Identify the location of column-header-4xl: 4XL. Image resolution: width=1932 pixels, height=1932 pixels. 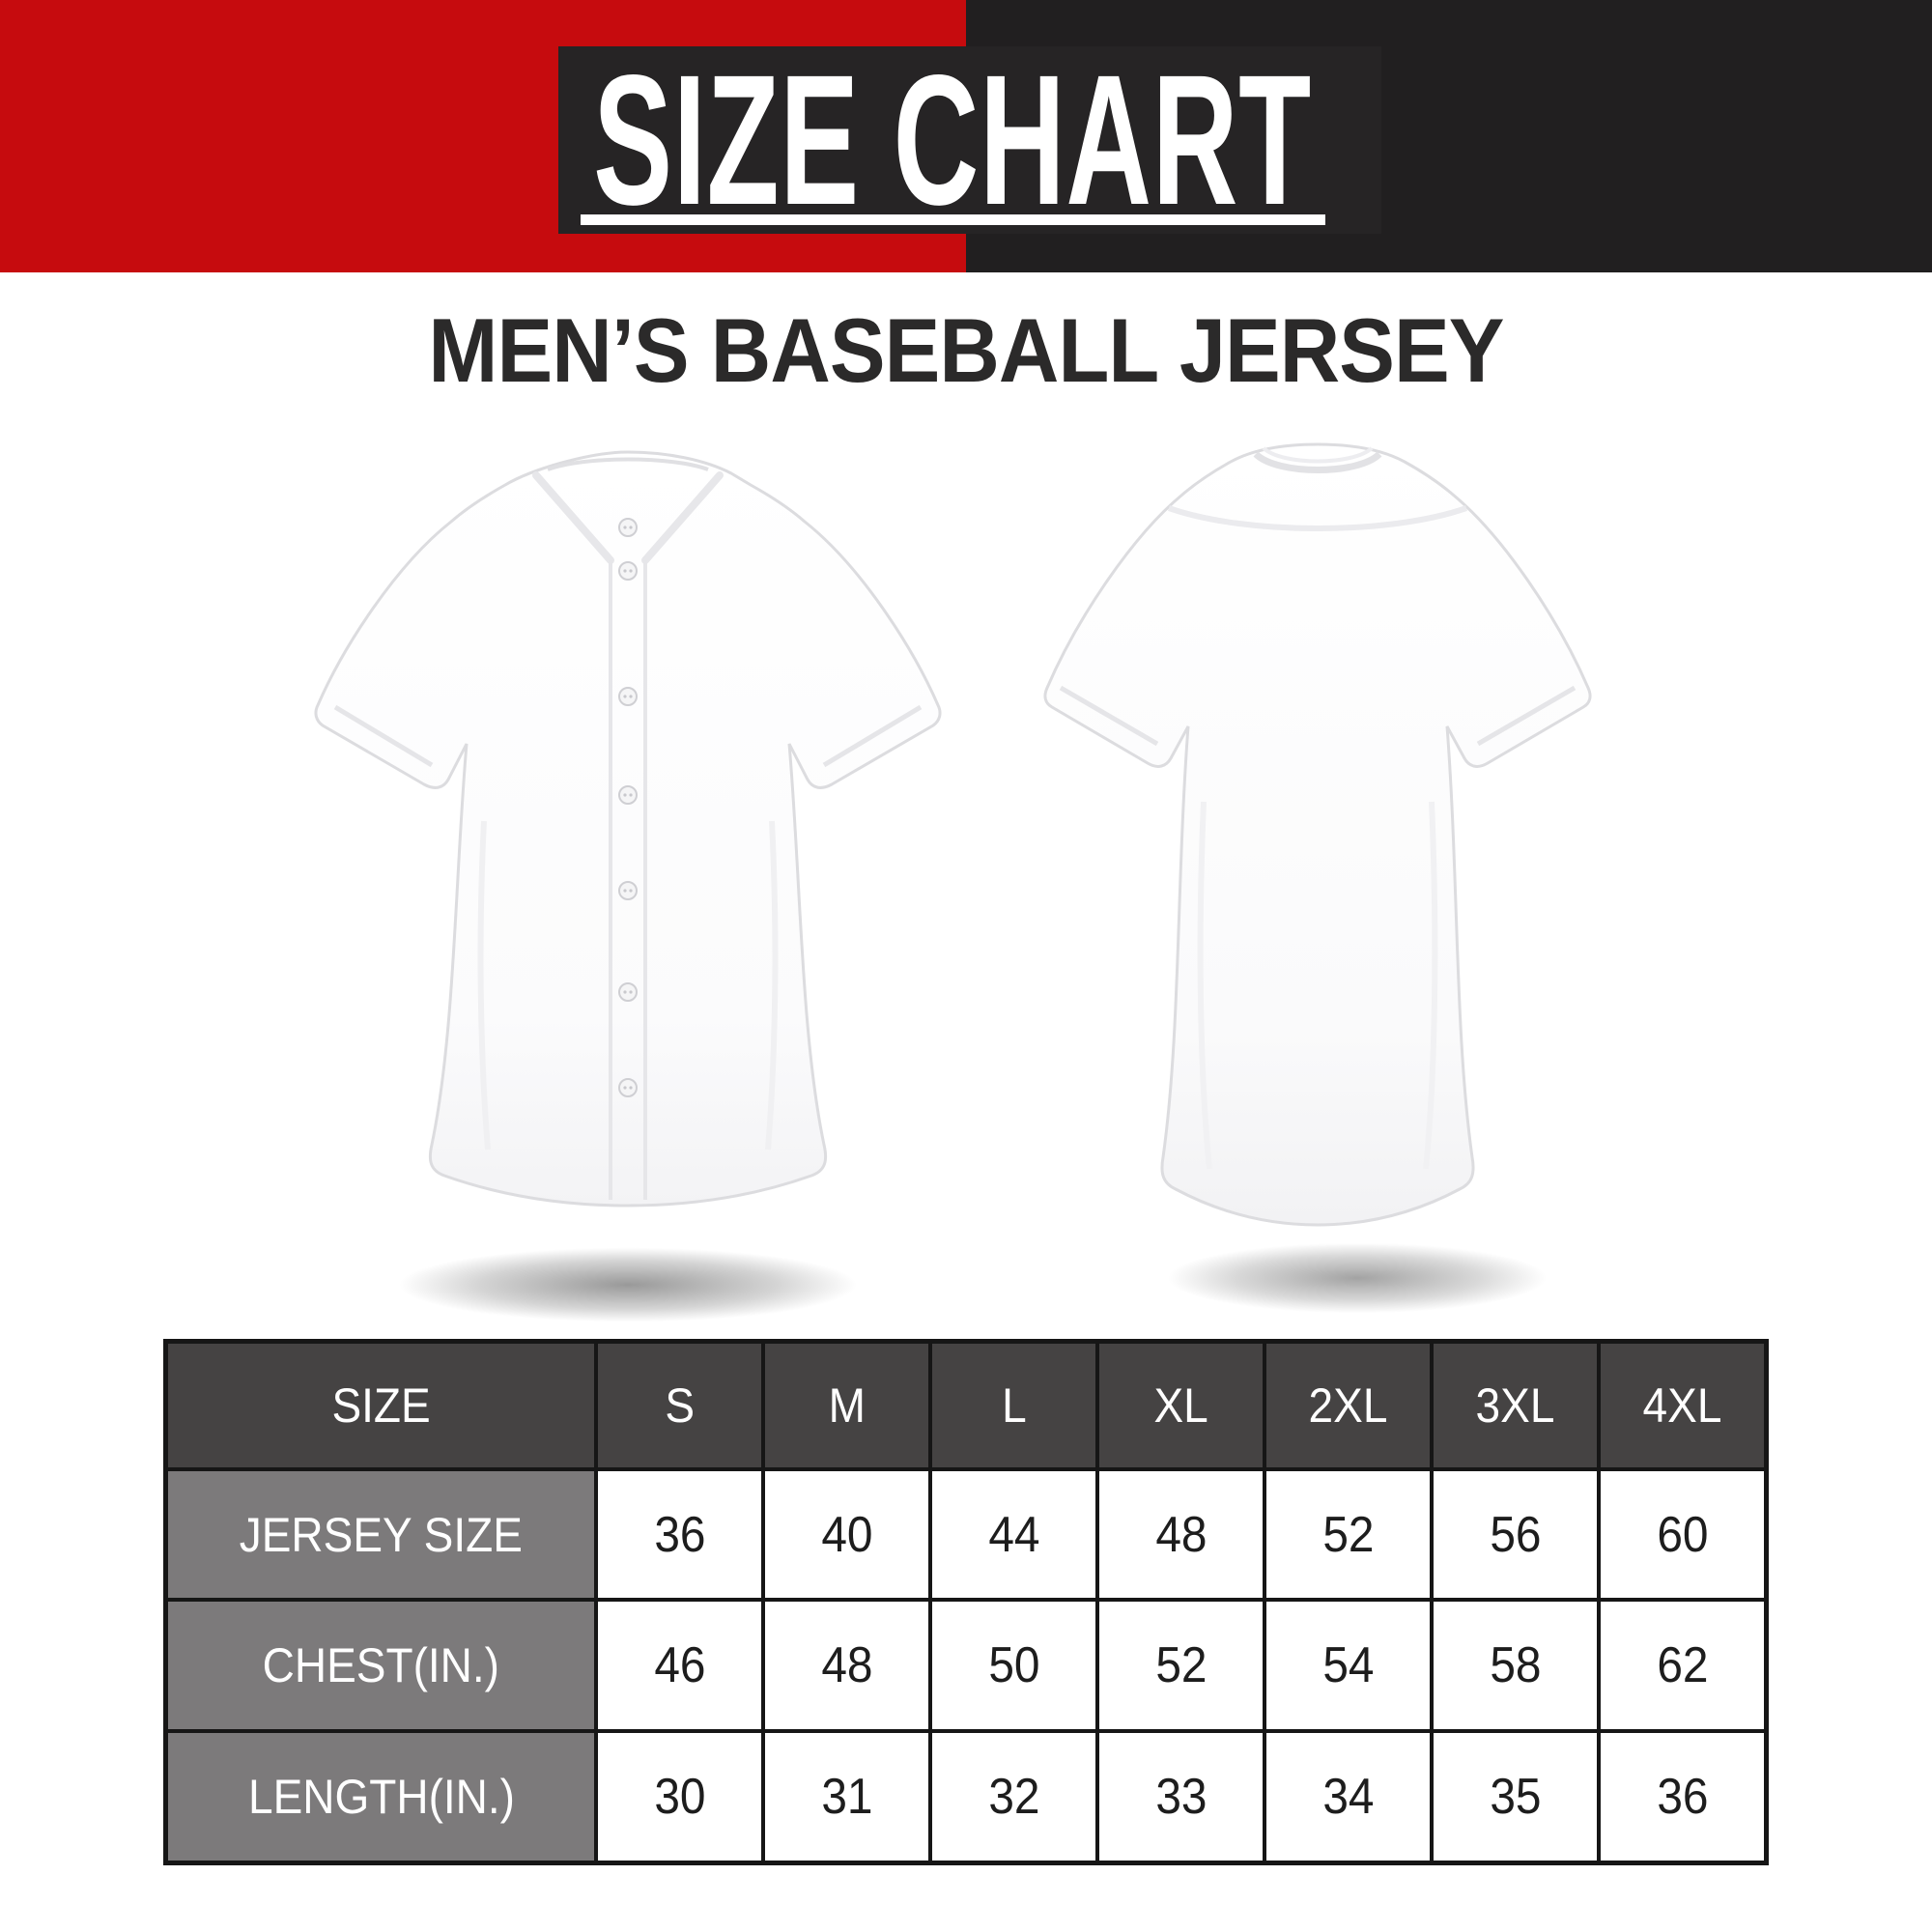
(1683, 1405).